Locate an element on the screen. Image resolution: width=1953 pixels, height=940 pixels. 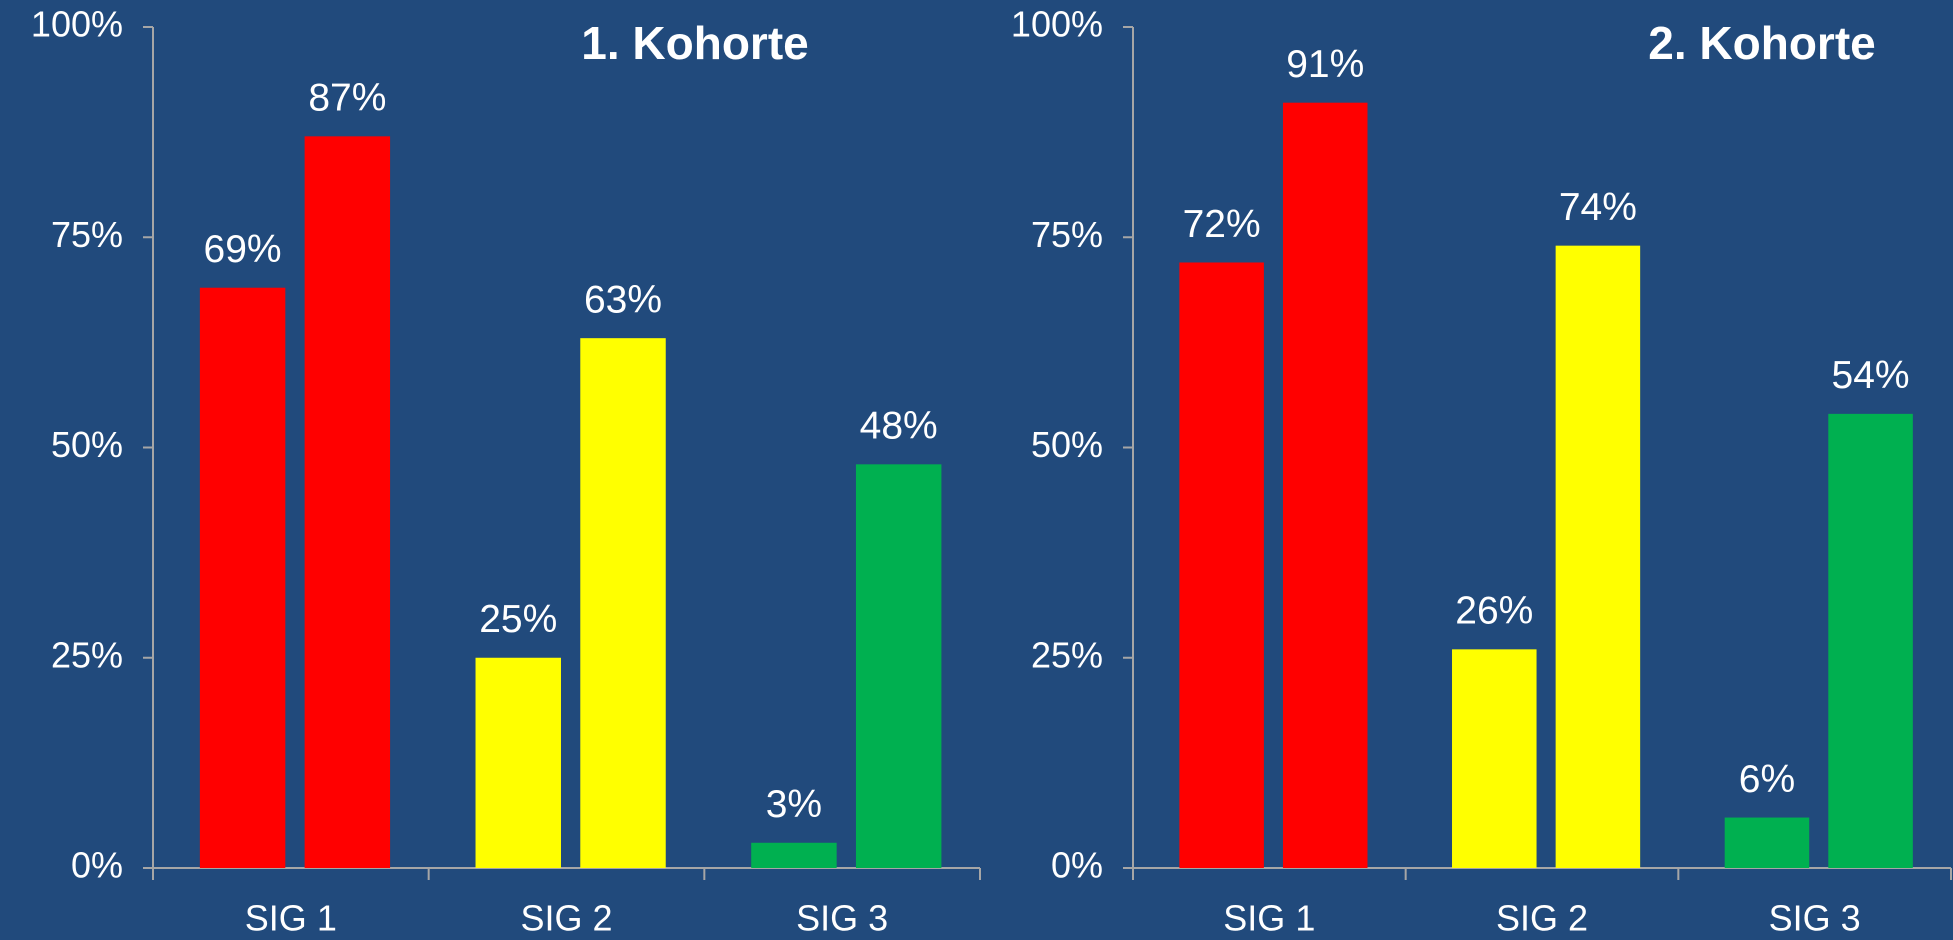
value-label: 74% is located at coordinates (1598, 207).